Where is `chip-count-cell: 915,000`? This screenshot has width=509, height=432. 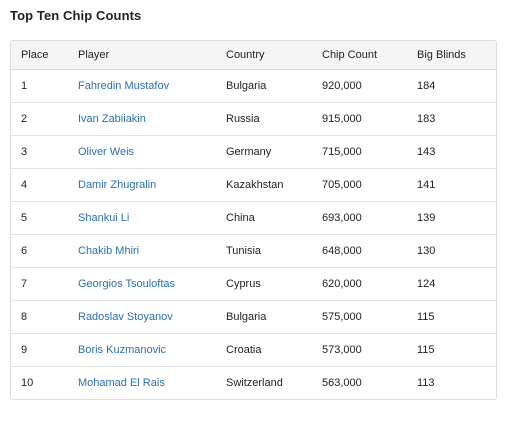
chip-count-cell: 915,000 is located at coordinates (342, 118).